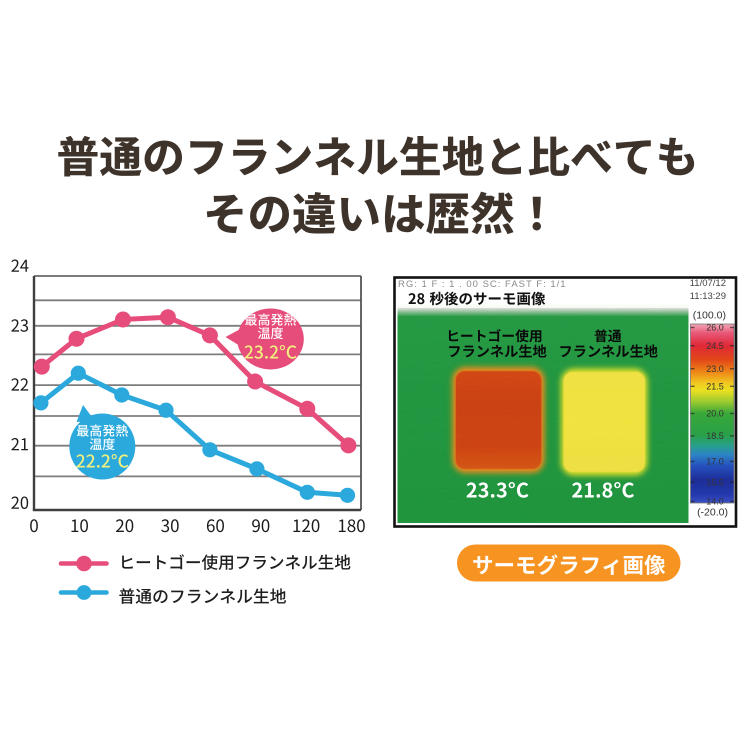 This screenshot has width=750, height=750. I want to click on svg-text: 14.0, so click(715, 502).